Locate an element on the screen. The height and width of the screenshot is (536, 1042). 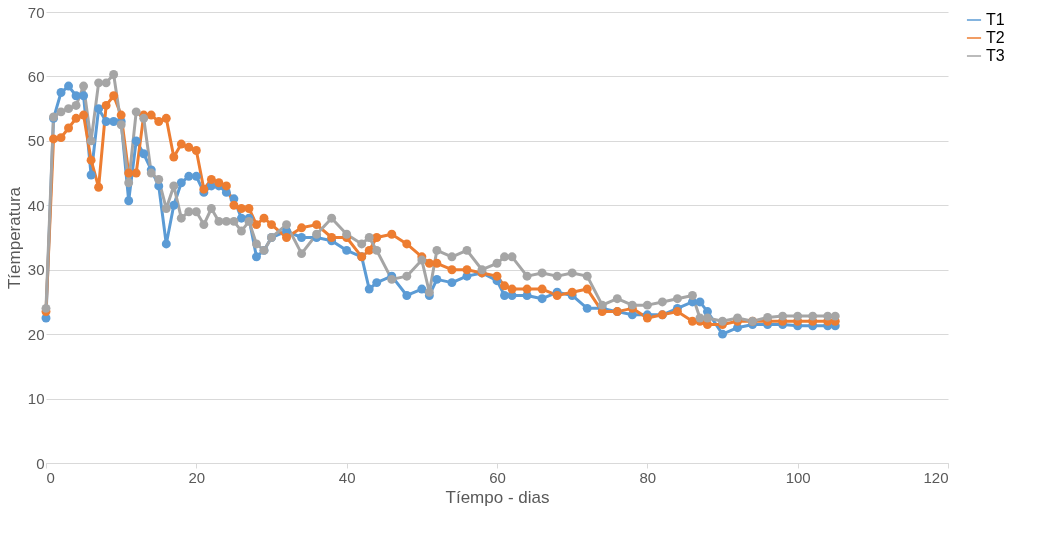
legend-label: T3 is located at coordinates (995, 55).